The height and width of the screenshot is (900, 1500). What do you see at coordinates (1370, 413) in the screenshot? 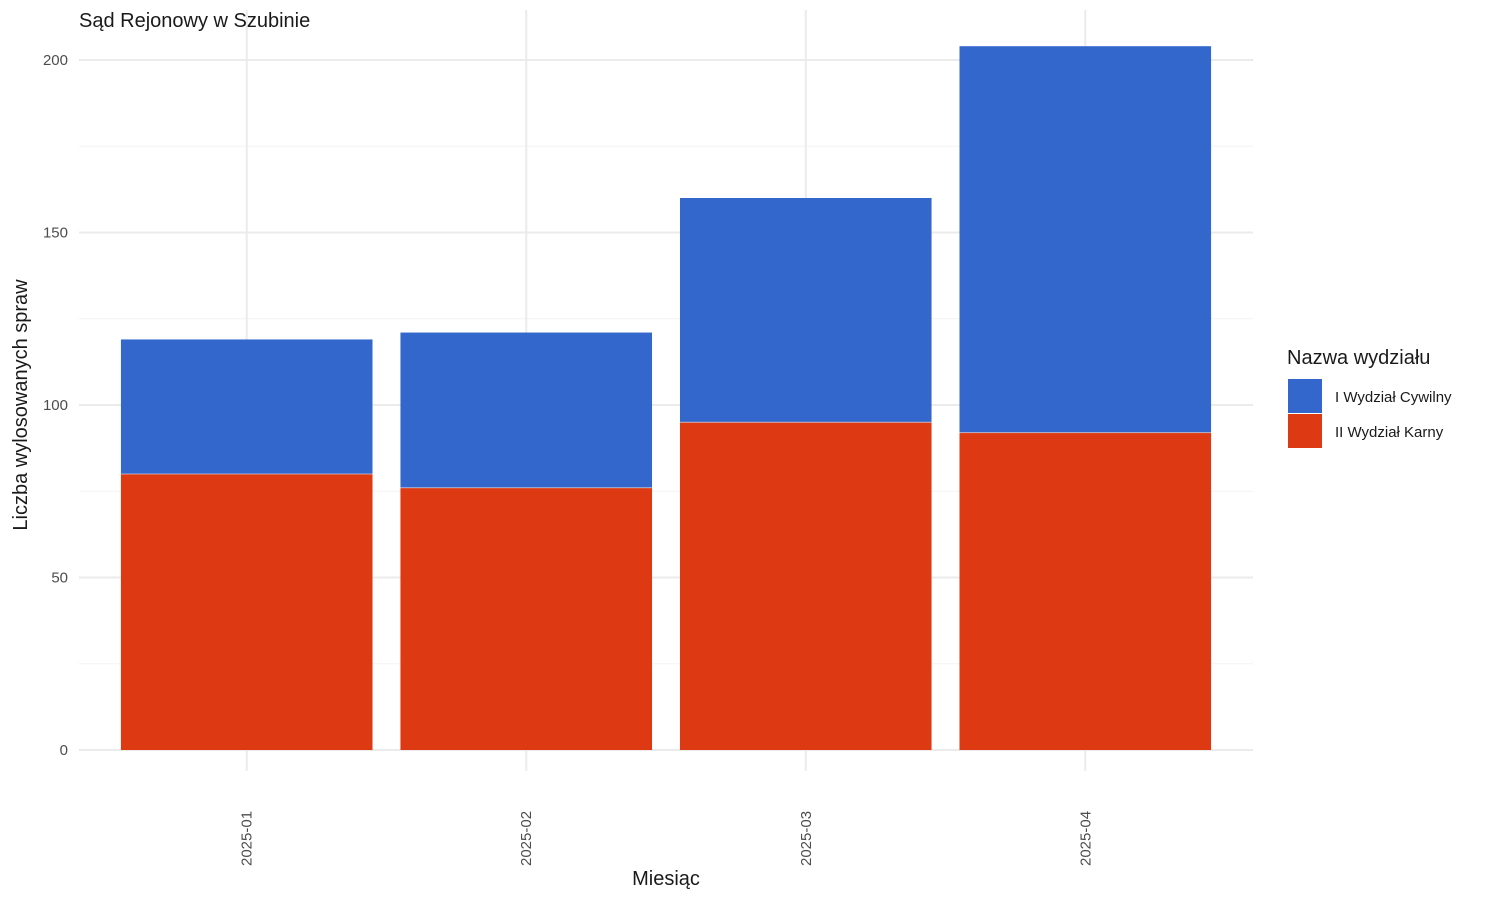
I see `legend-items: I Wydział Cywilny II Wydział Karny` at bounding box center [1370, 413].